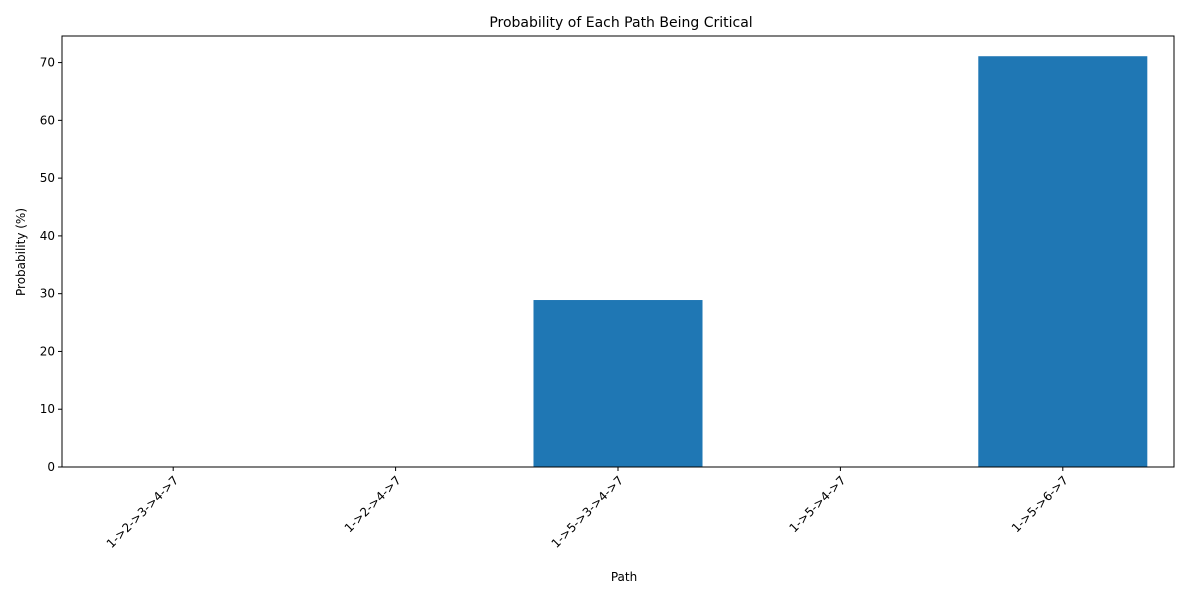 This screenshot has width=1200, height=600. Describe the element at coordinates (620, 23) in the screenshot. I see `chart-title: Probability of Each Path Being Critical` at that location.